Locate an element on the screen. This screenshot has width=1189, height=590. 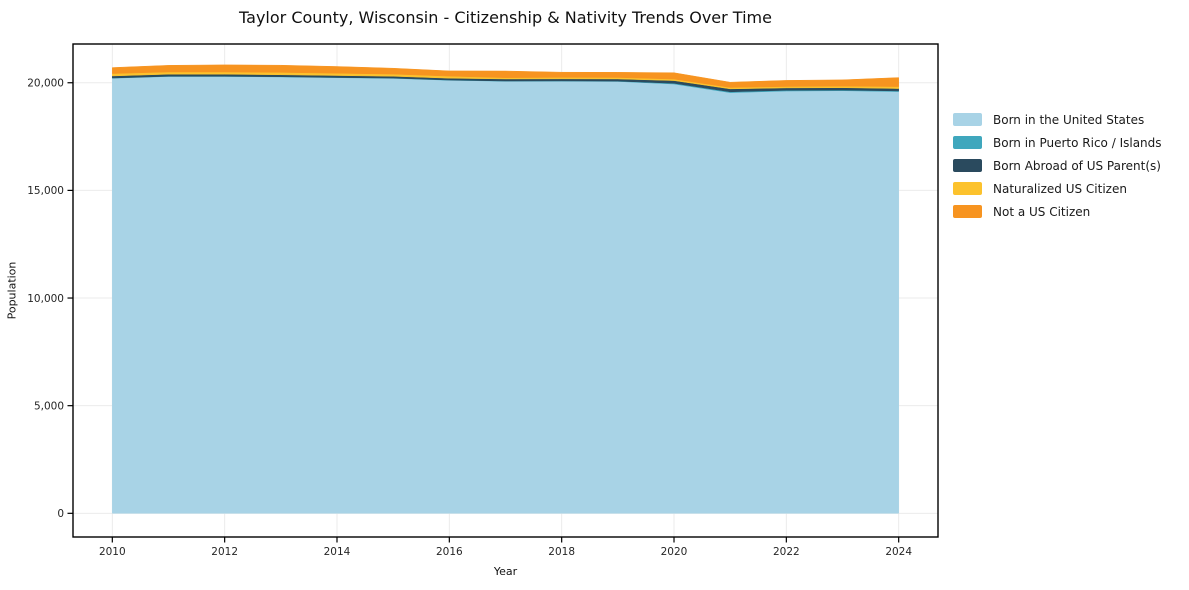
x-tick-label: 2020 is located at coordinates (674, 552).